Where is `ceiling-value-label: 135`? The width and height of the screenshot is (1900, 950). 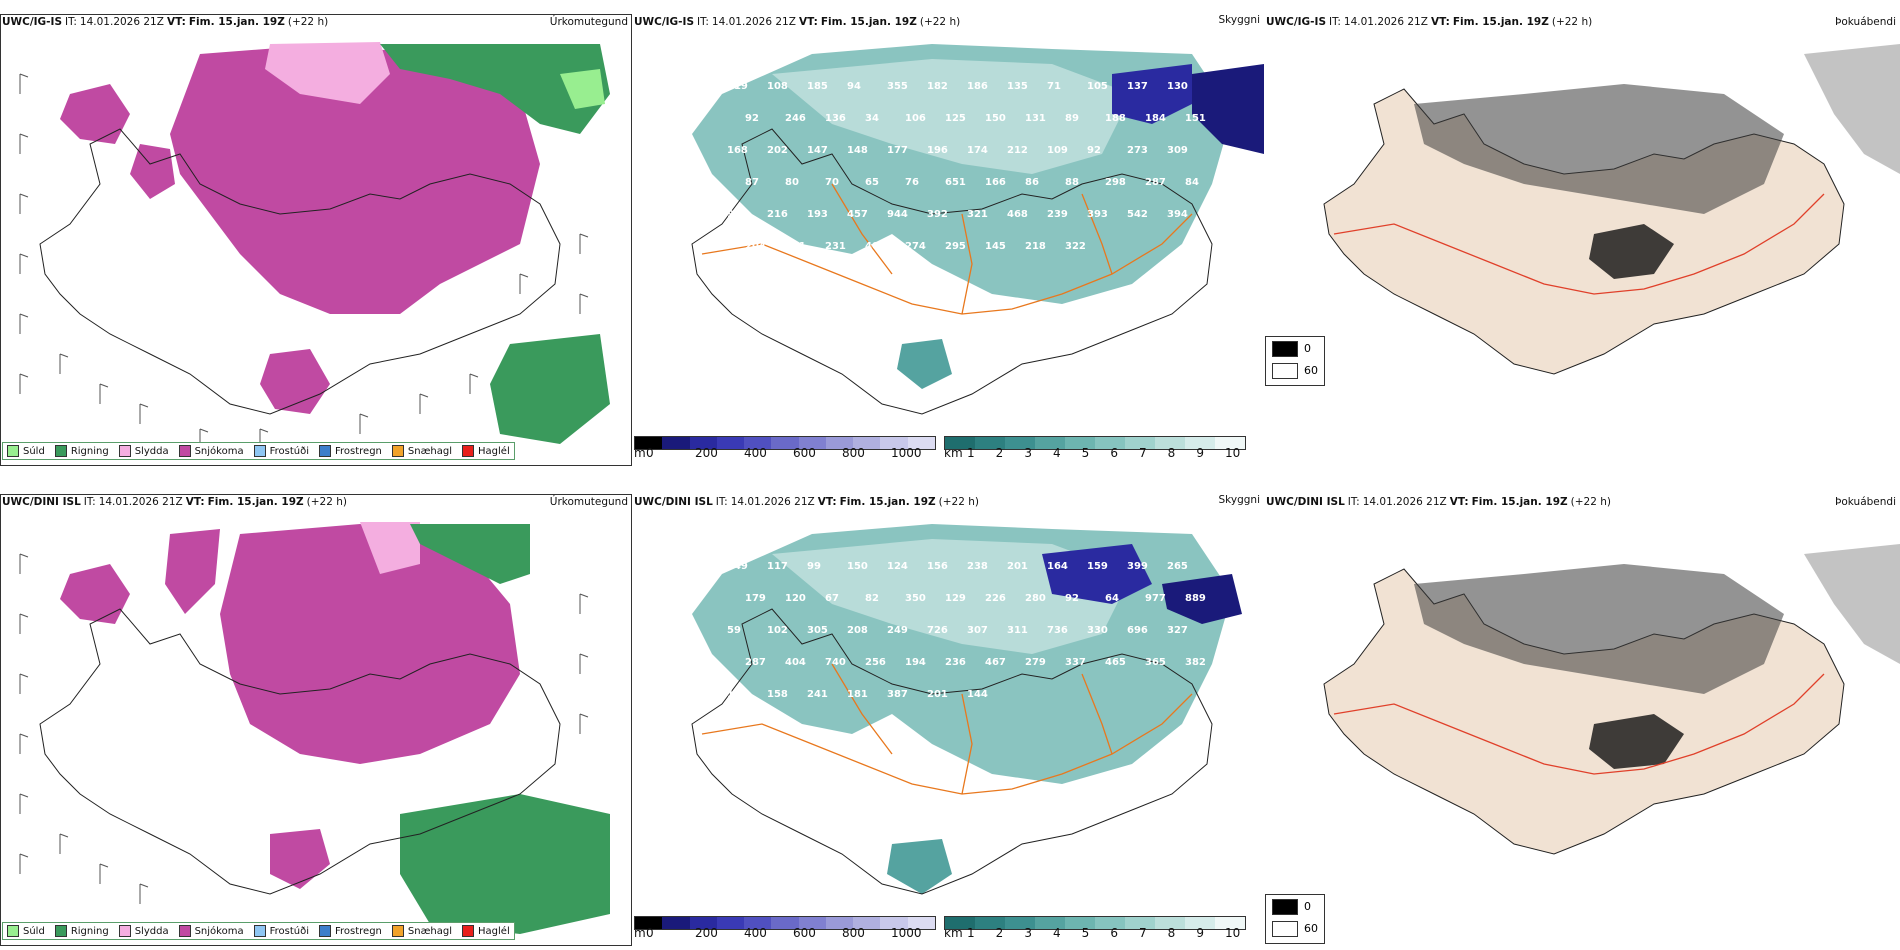
ceiling-value-label: 135 is located at coordinates (1017, 86).